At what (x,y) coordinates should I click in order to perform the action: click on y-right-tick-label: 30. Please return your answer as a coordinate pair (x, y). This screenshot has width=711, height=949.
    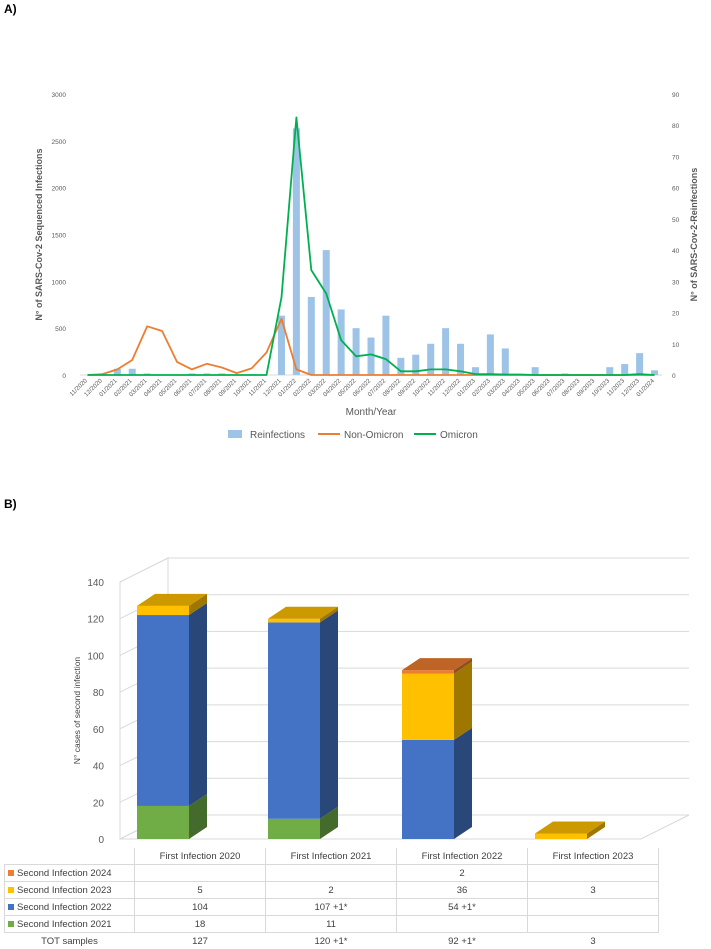
    Looking at the image, I should click on (676, 282).